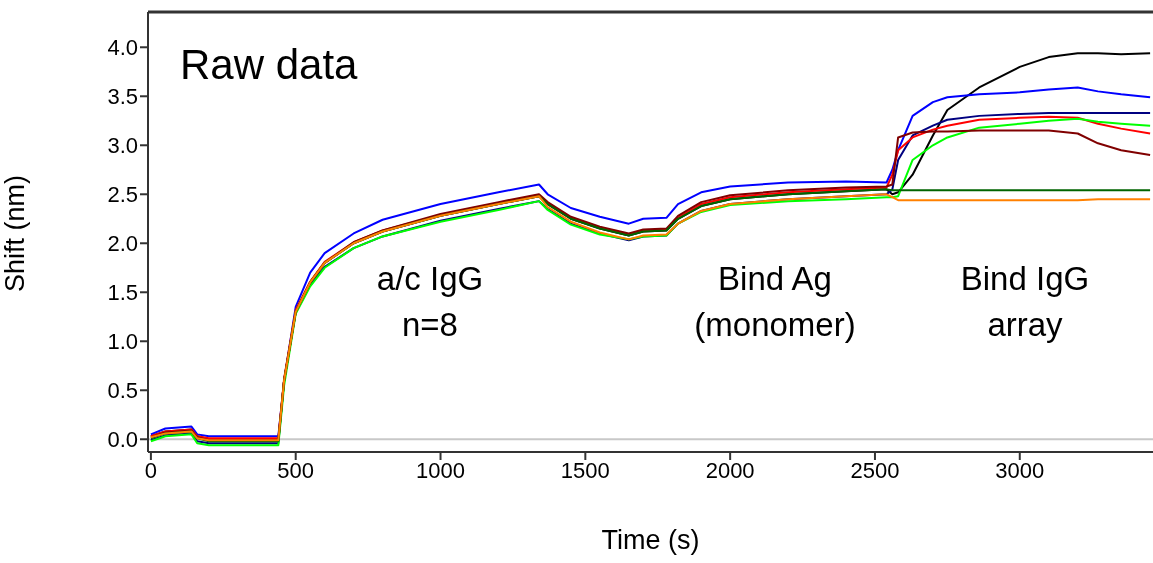 This screenshot has width=1153, height=563. Describe the element at coordinates (585, 470) in the screenshot. I see `x-tick-label: 1500` at that location.